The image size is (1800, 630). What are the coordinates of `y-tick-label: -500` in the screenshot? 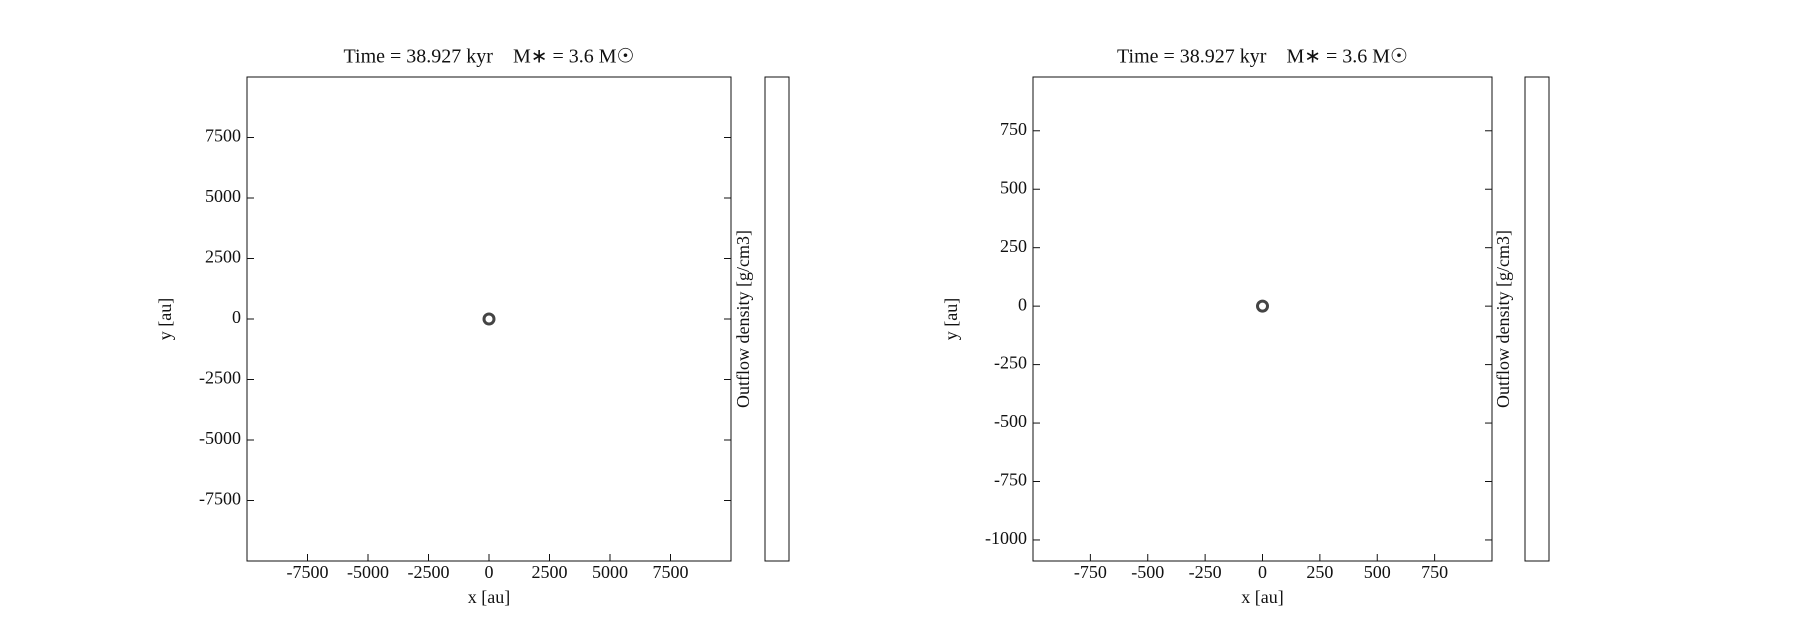 It's located at (1010, 421).